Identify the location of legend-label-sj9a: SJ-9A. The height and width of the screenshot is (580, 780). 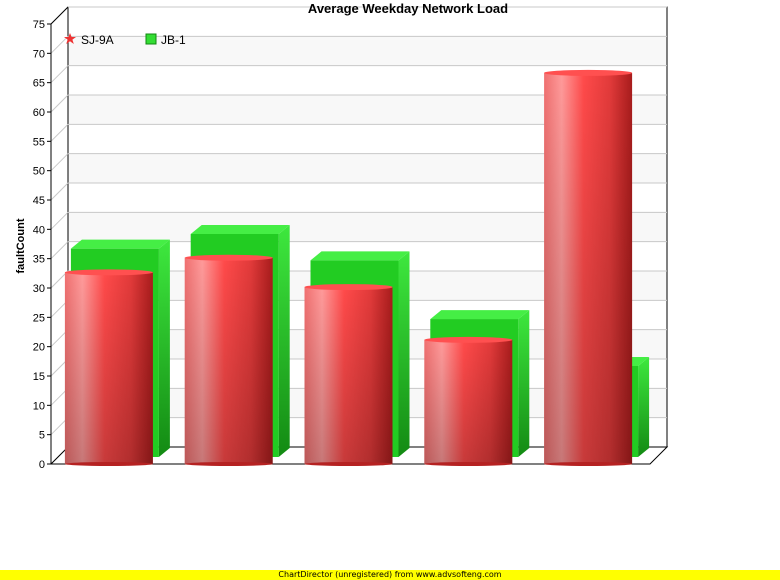
(97, 40).